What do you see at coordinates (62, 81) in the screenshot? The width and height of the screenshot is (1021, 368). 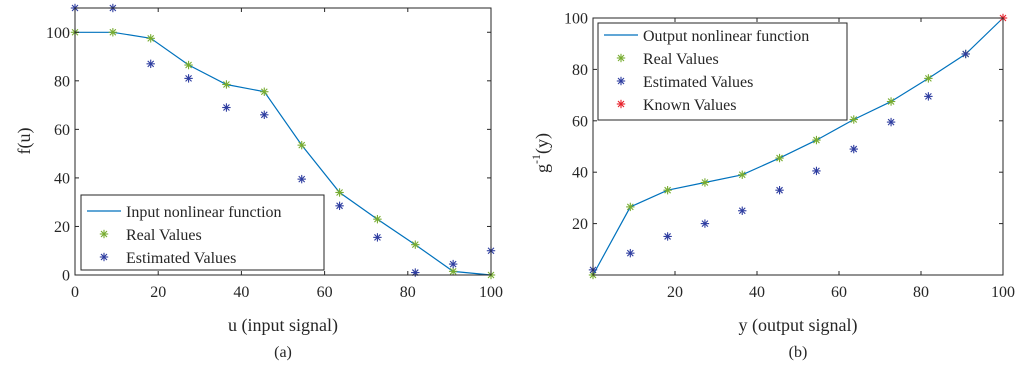 I see `chart-a-ytick-label: 80` at bounding box center [62, 81].